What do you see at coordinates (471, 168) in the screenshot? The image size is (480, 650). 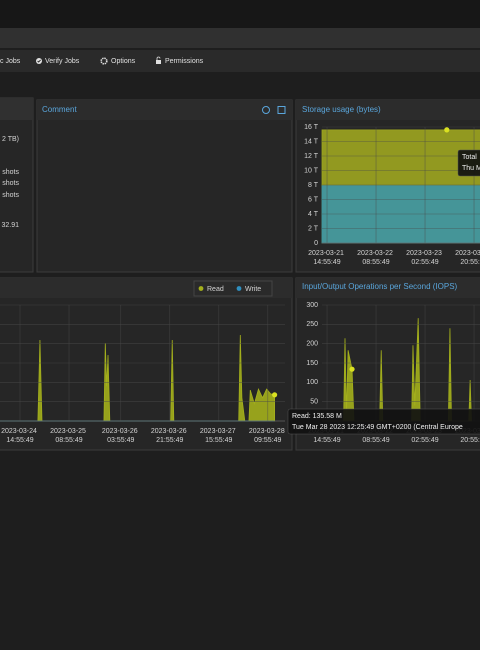 I see `tooltip-text: Thu M` at bounding box center [471, 168].